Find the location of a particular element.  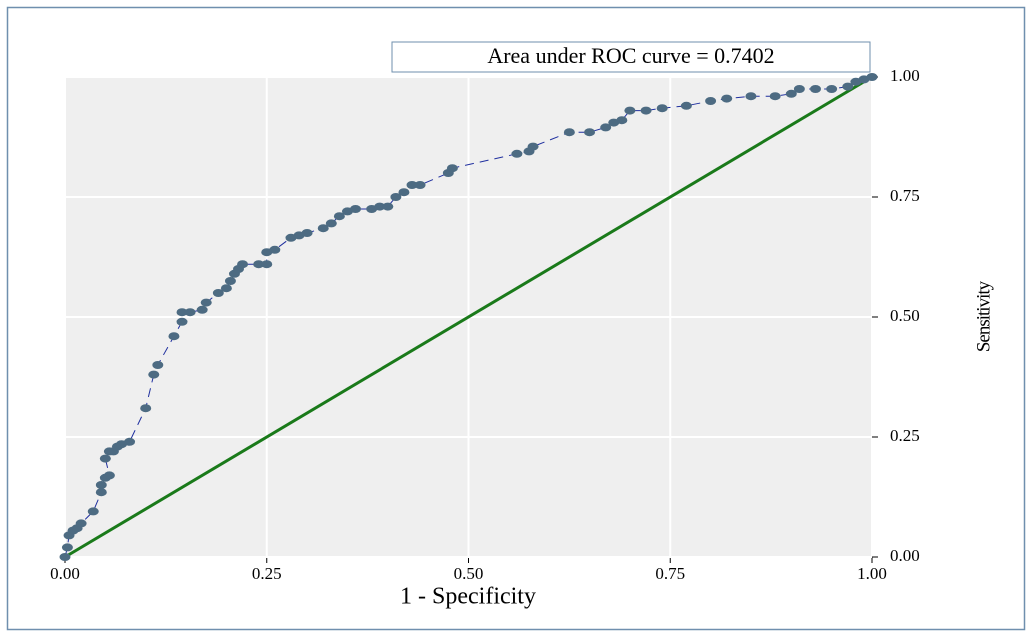

y-tick-label: 1.00 is located at coordinates (905, 75).